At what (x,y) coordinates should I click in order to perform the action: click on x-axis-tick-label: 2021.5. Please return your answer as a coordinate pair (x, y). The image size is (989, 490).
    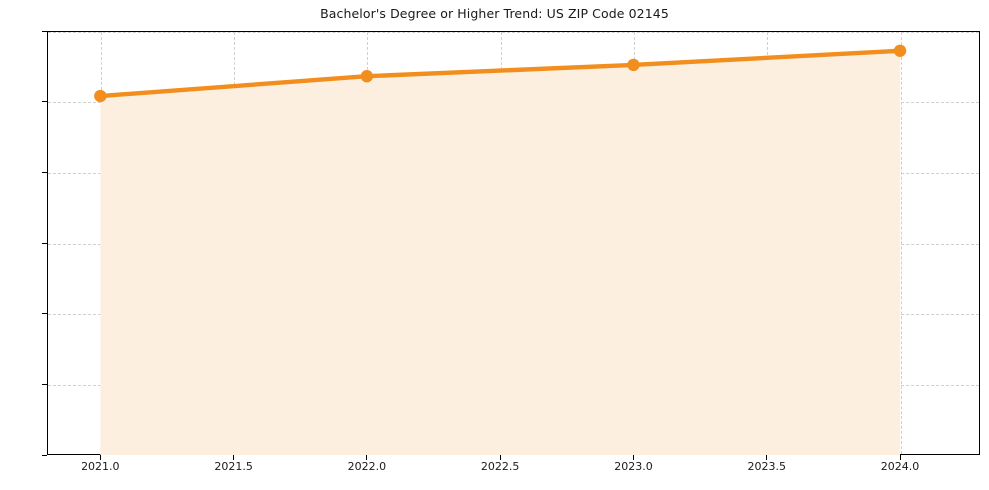
    Looking at the image, I should click on (233, 466).